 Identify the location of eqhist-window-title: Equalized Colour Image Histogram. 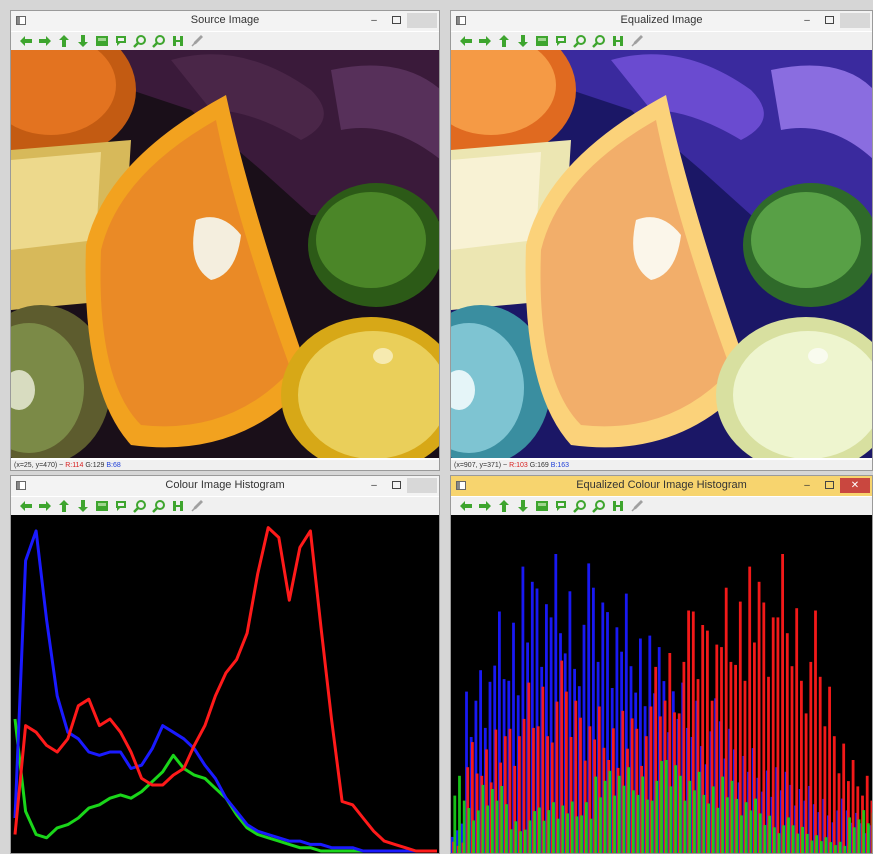
(661, 485).